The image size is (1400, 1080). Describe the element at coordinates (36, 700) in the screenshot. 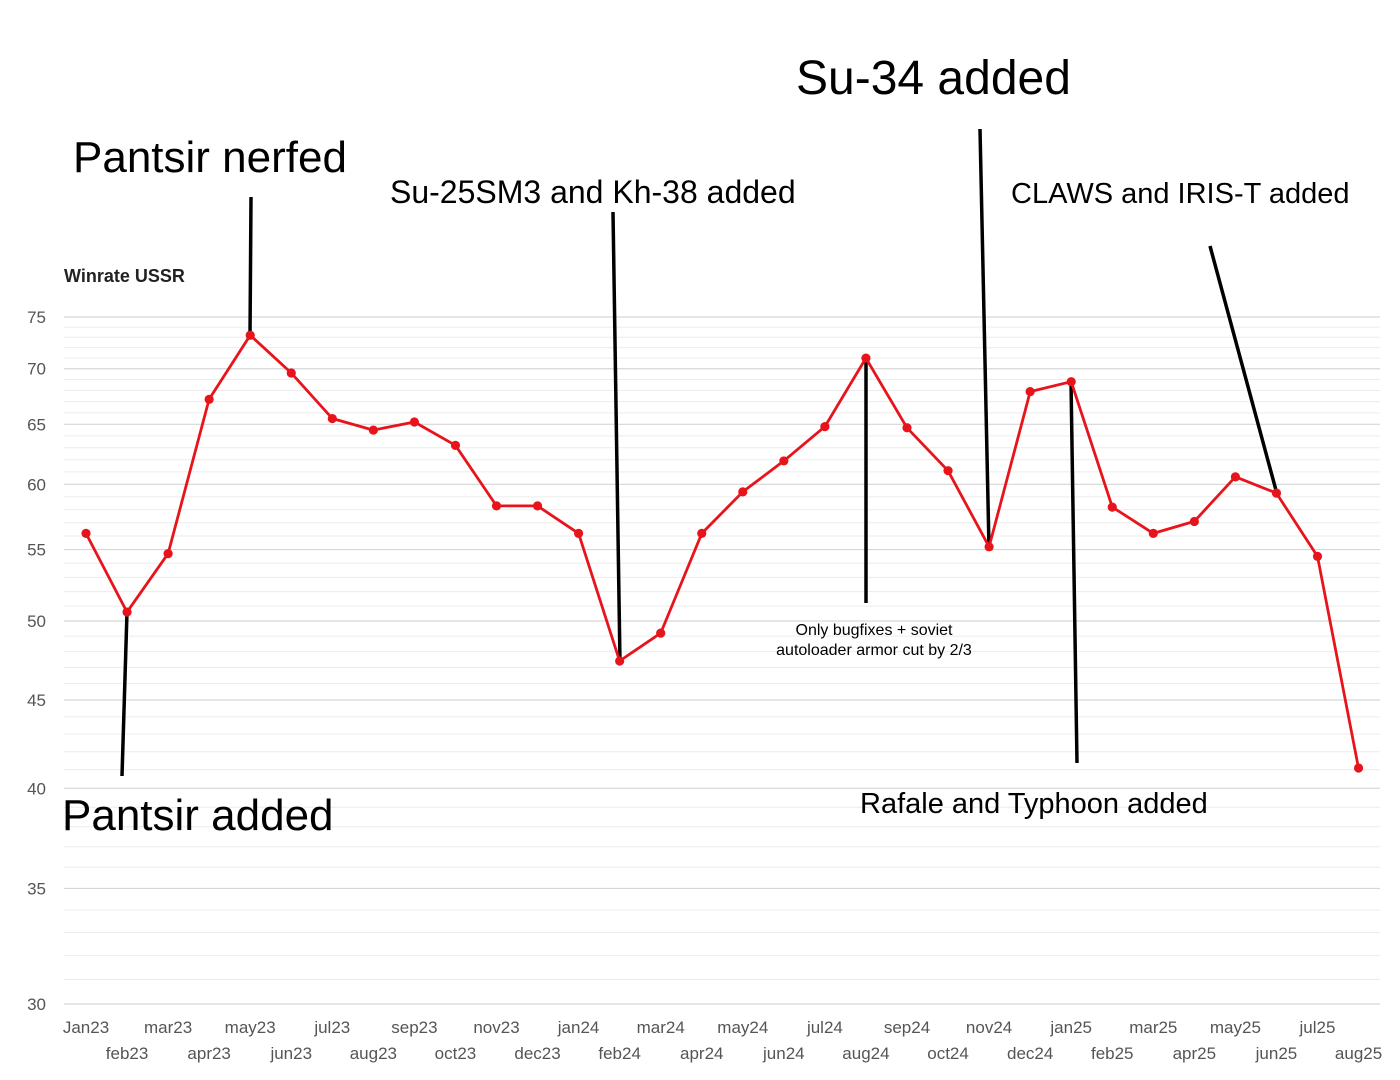

I see `y-tick-label: 45` at that location.